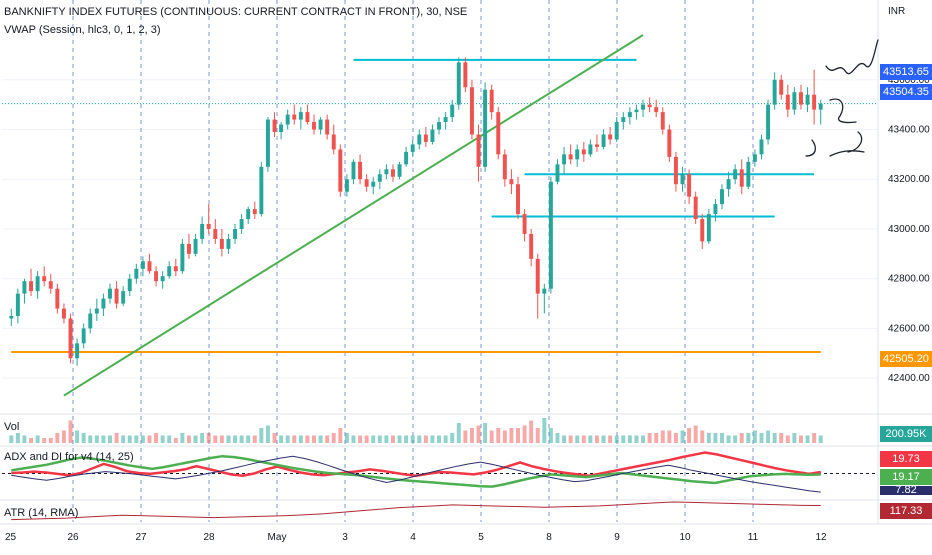 This screenshot has height=555, width=932. Describe the element at coordinates (73, 537) in the screenshot. I see `x-tick-label: 26` at that location.